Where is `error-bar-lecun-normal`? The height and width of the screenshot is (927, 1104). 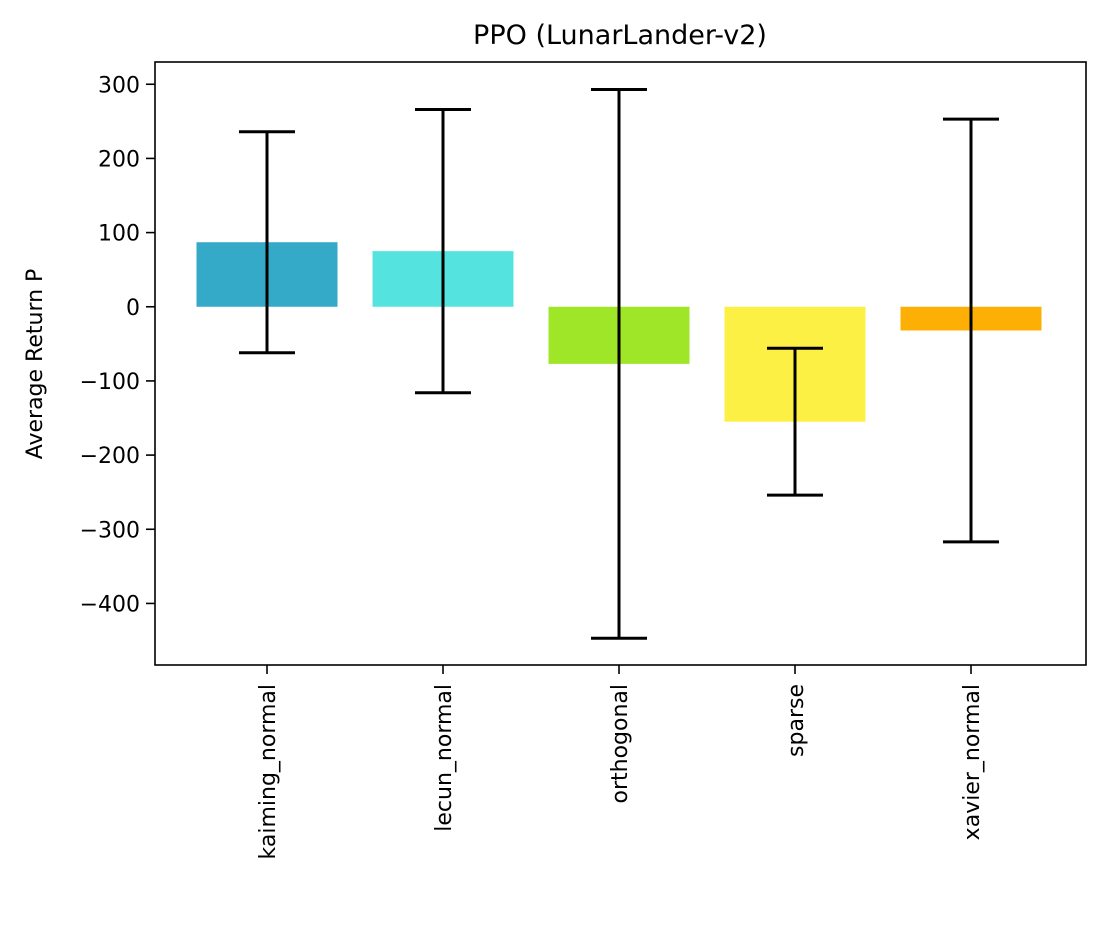
error-bar-lecun-normal is located at coordinates (443, 251).